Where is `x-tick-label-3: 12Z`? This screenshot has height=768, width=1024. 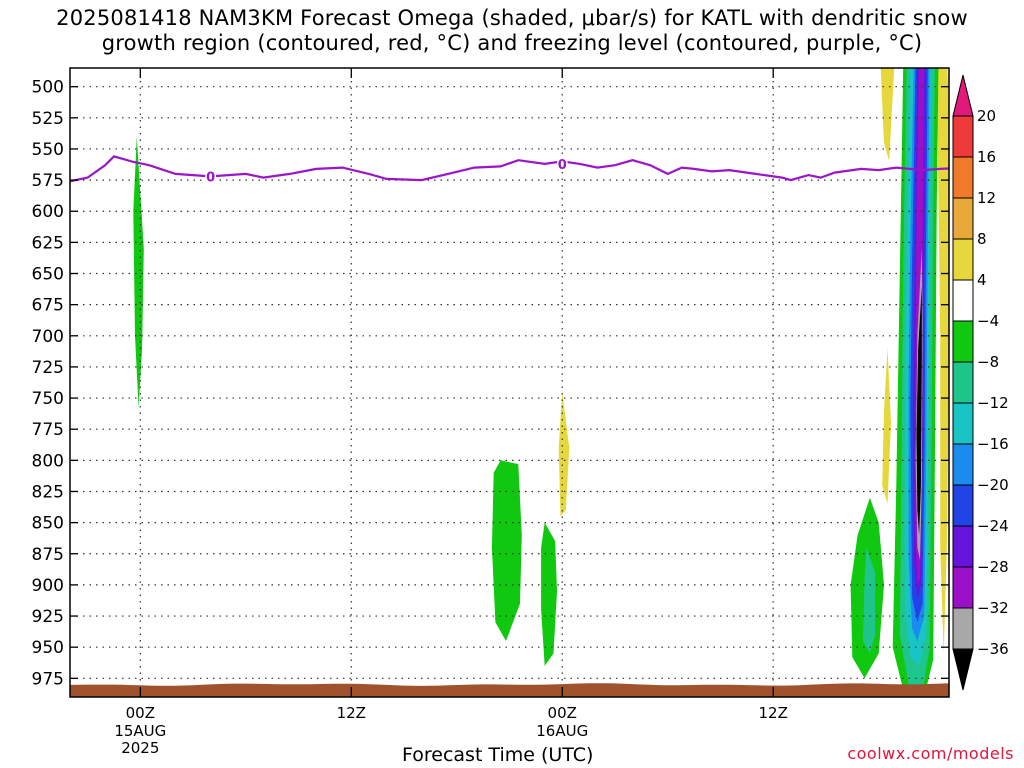
x-tick-label-3: 12Z is located at coordinates (773, 713).